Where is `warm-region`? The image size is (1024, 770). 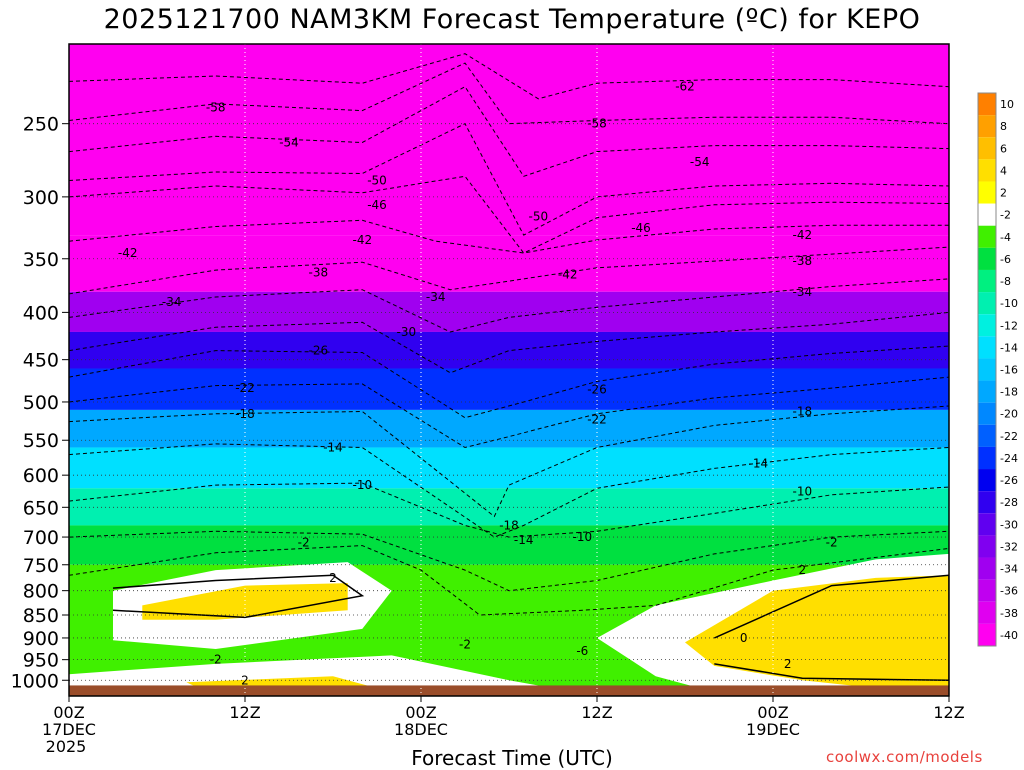
warm-region is located at coordinates (817, 635).